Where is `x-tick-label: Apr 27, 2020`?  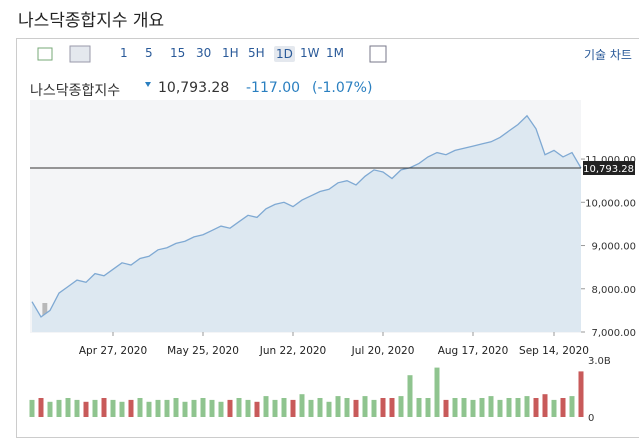 x-tick-label: Apr 27, 2020 is located at coordinates (113, 351).